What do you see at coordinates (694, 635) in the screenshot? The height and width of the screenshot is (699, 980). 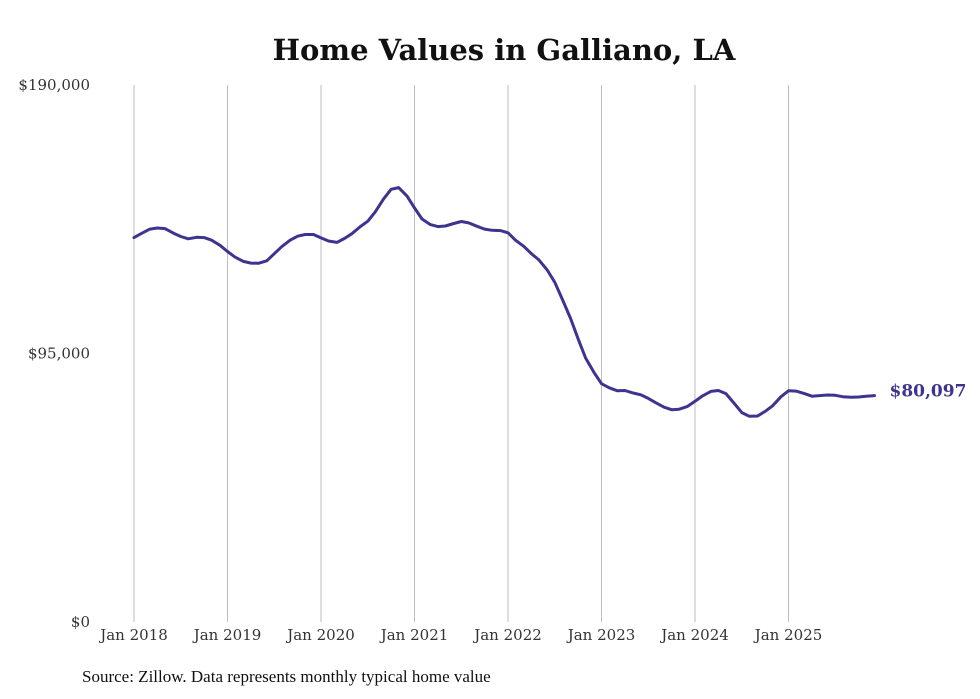 I see `x-tick-label: Jan 2024` at bounding box center [694, 635].